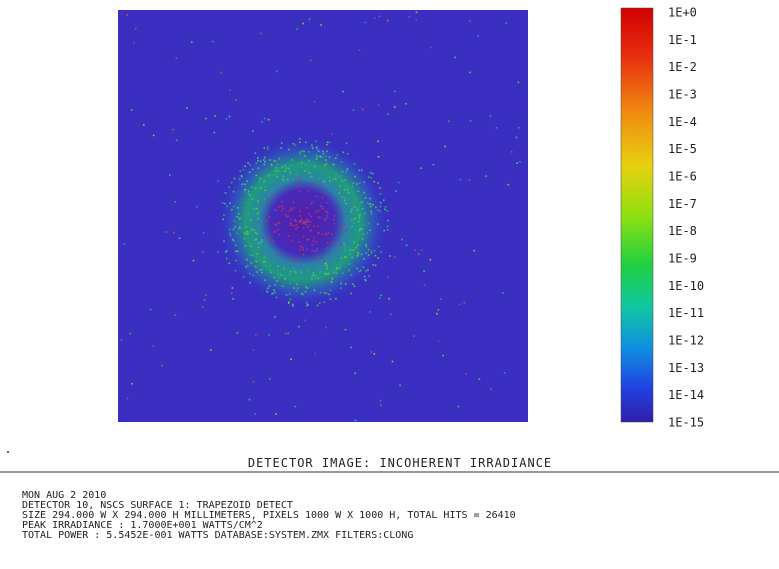 This screenshot has width=779, height=569. What do you see at coordinates (686, 341) in the screenshot?
I see `colorbar-label: 1E-12` at bounding box center [686, 341].